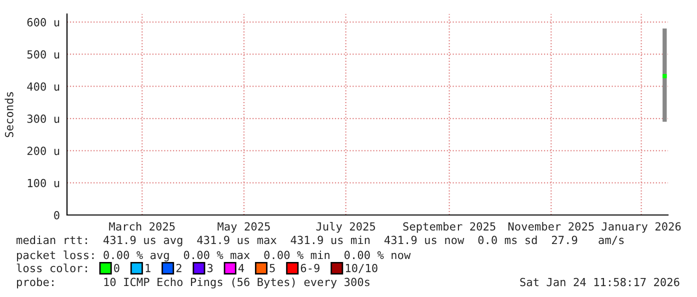 Image resolution: width=697 pixels, height=297 pixels. Describe the element at coordinates (43, 86) in the screenshot. I see `y-tick-label: 400 u` at that location.